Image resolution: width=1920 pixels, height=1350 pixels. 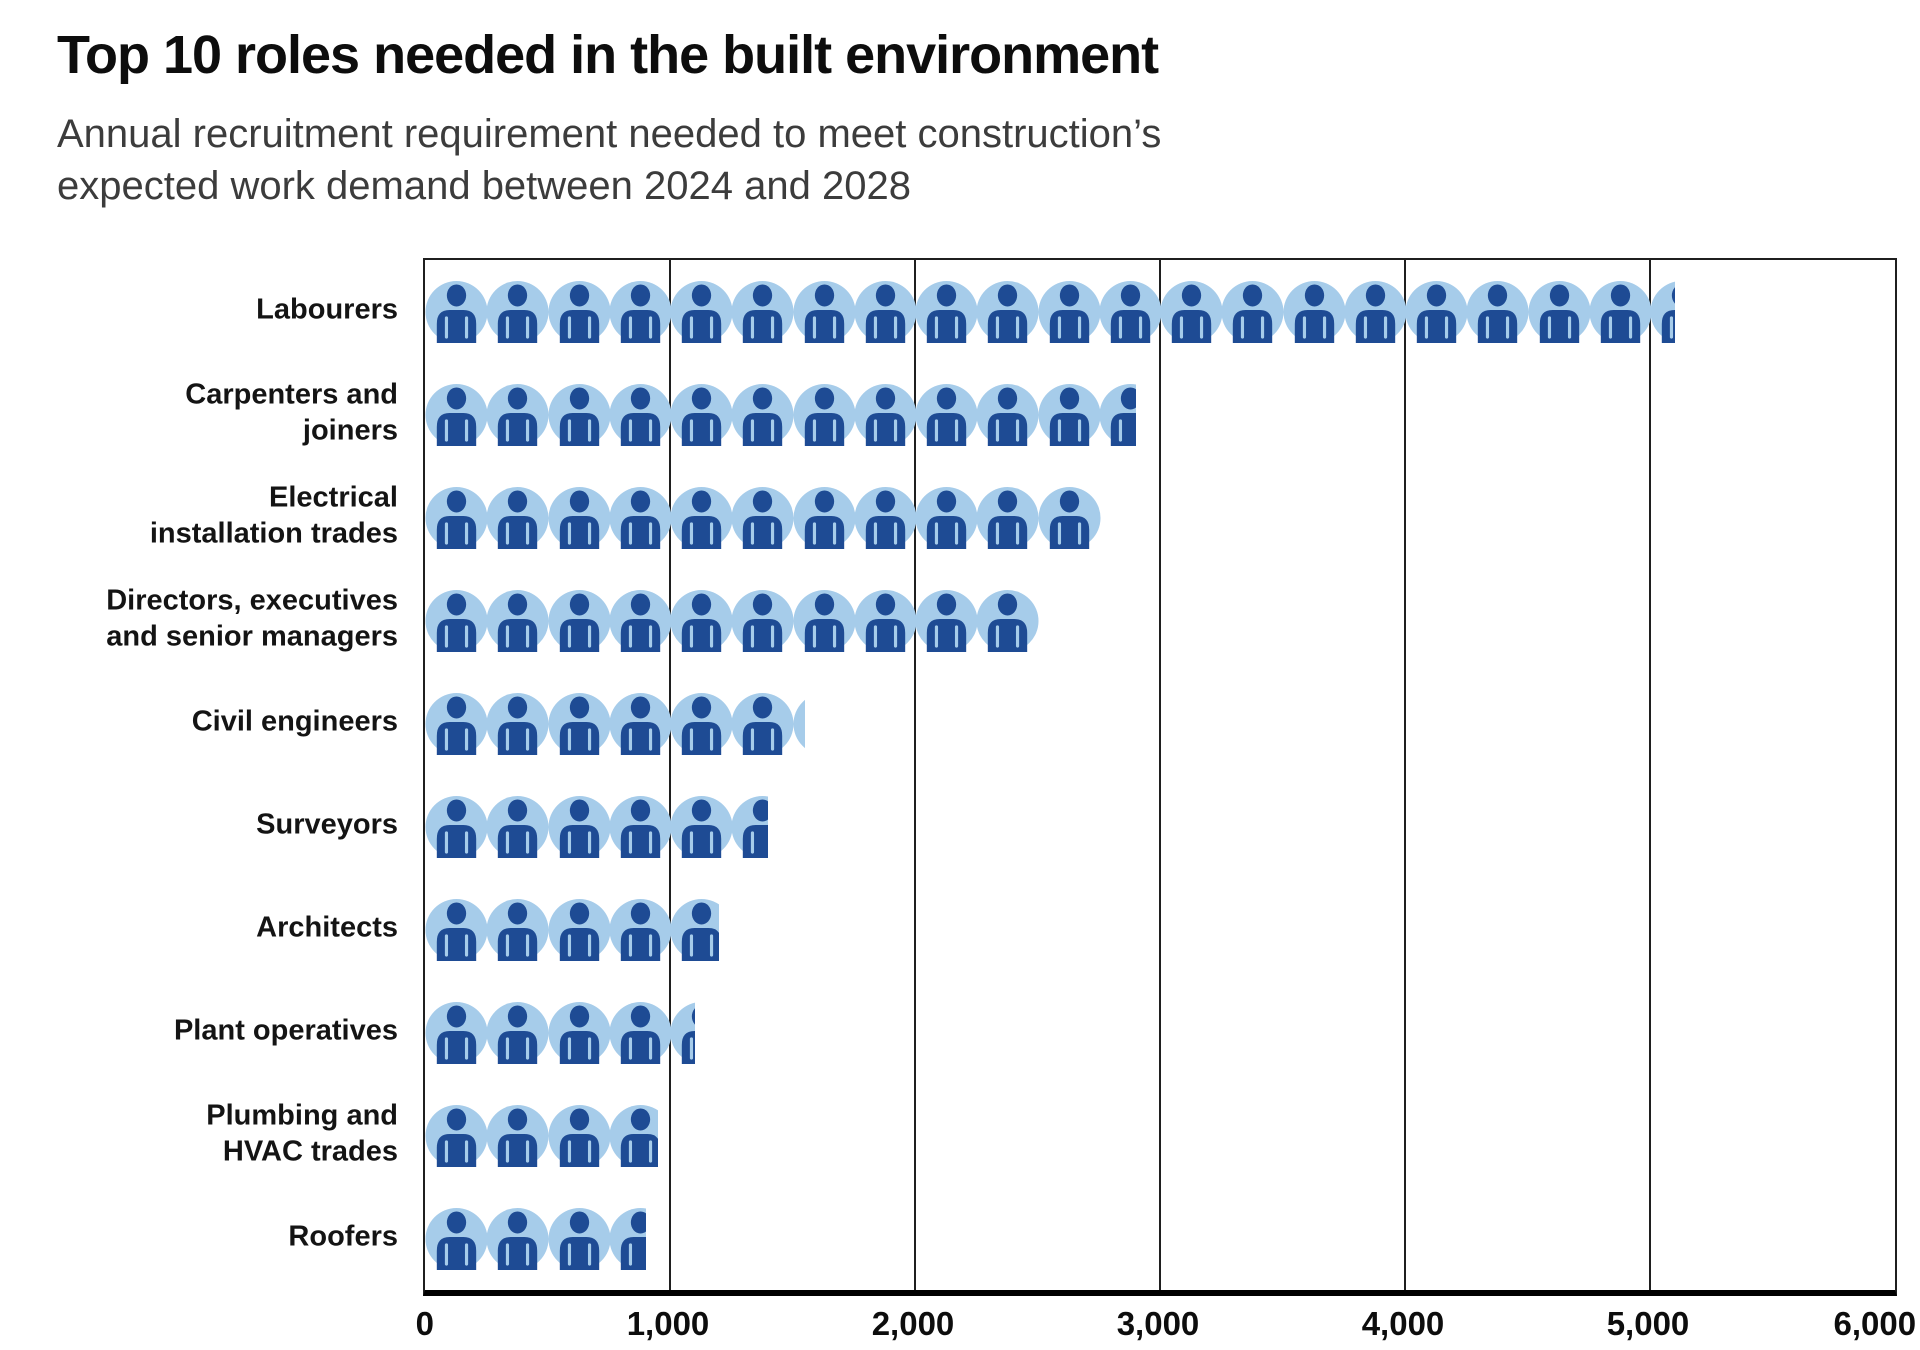 I want to click on icon-strip, so click(x=780, y=414).